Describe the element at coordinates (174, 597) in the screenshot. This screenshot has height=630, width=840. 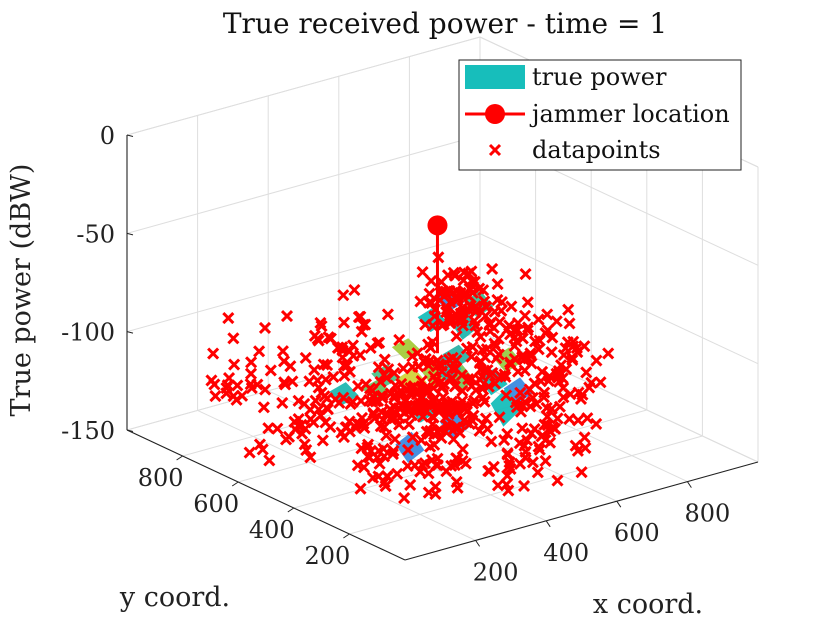
I see `y-axis-label: y coord.` at that location.